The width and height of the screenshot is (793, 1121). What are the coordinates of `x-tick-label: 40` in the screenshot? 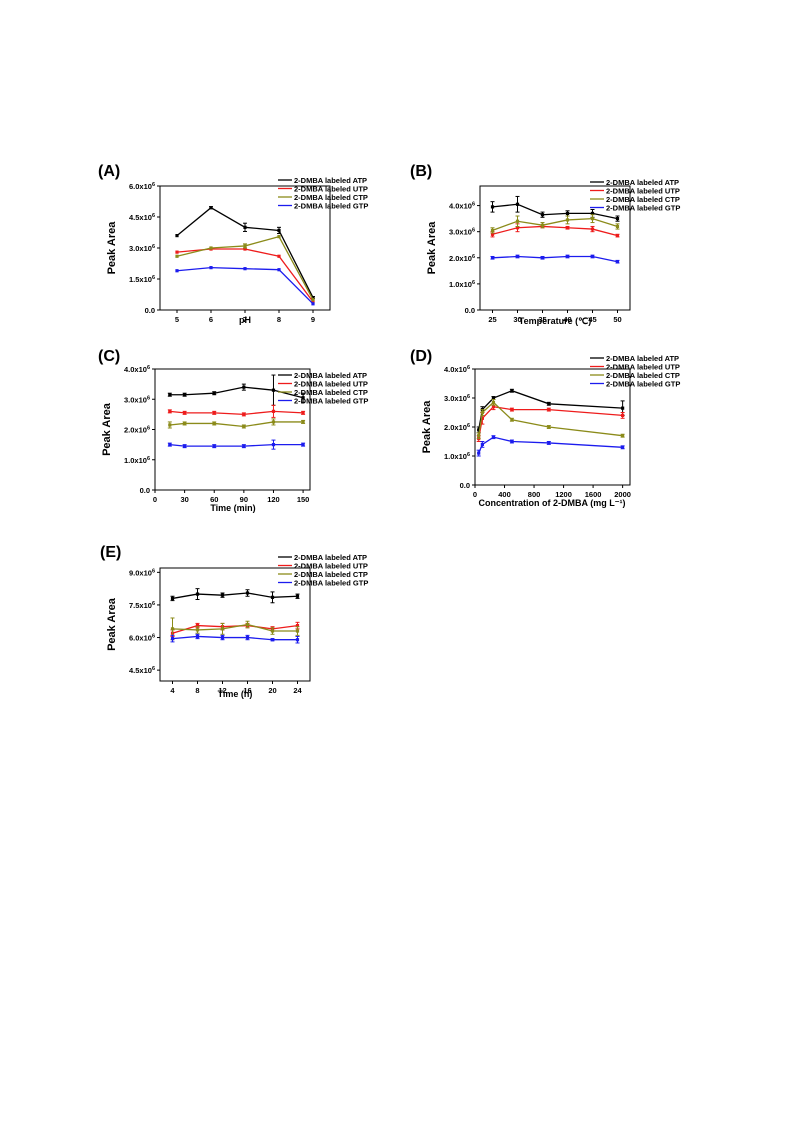 It's located at (567, 319).